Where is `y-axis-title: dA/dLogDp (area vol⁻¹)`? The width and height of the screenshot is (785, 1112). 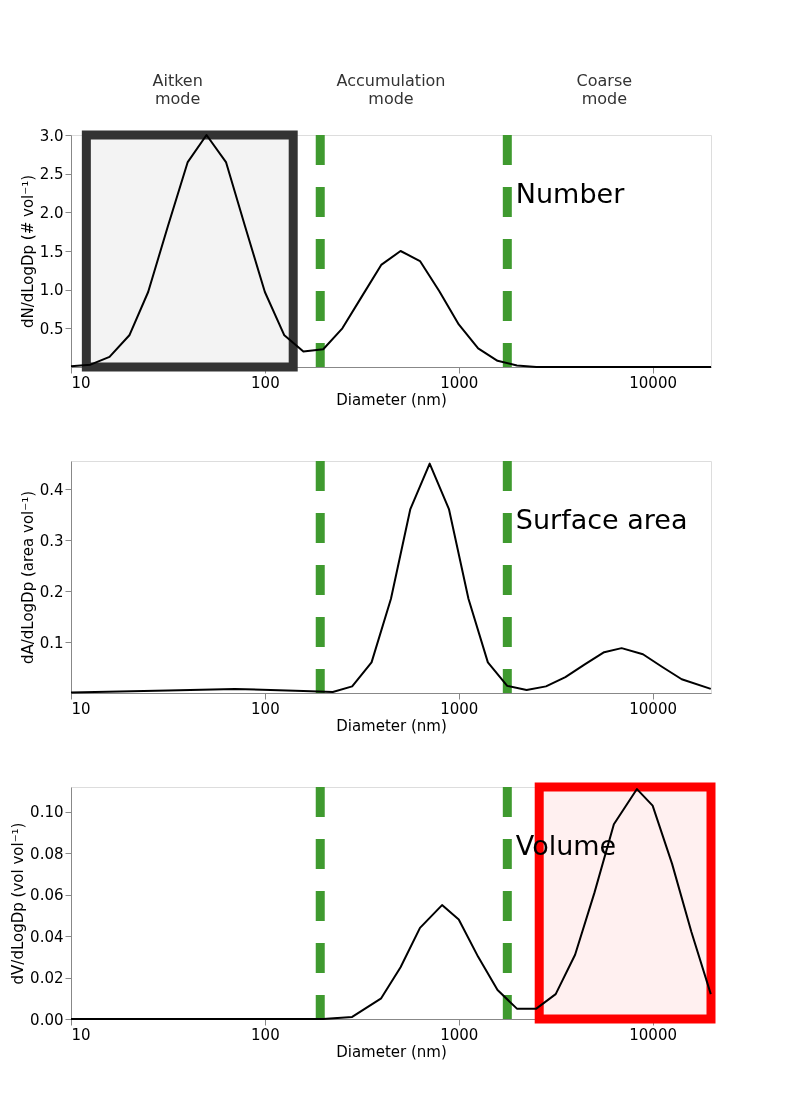 y-axis-title: dA/dLogDp (area vol⁻¹) is located at coordinates (27, 577).